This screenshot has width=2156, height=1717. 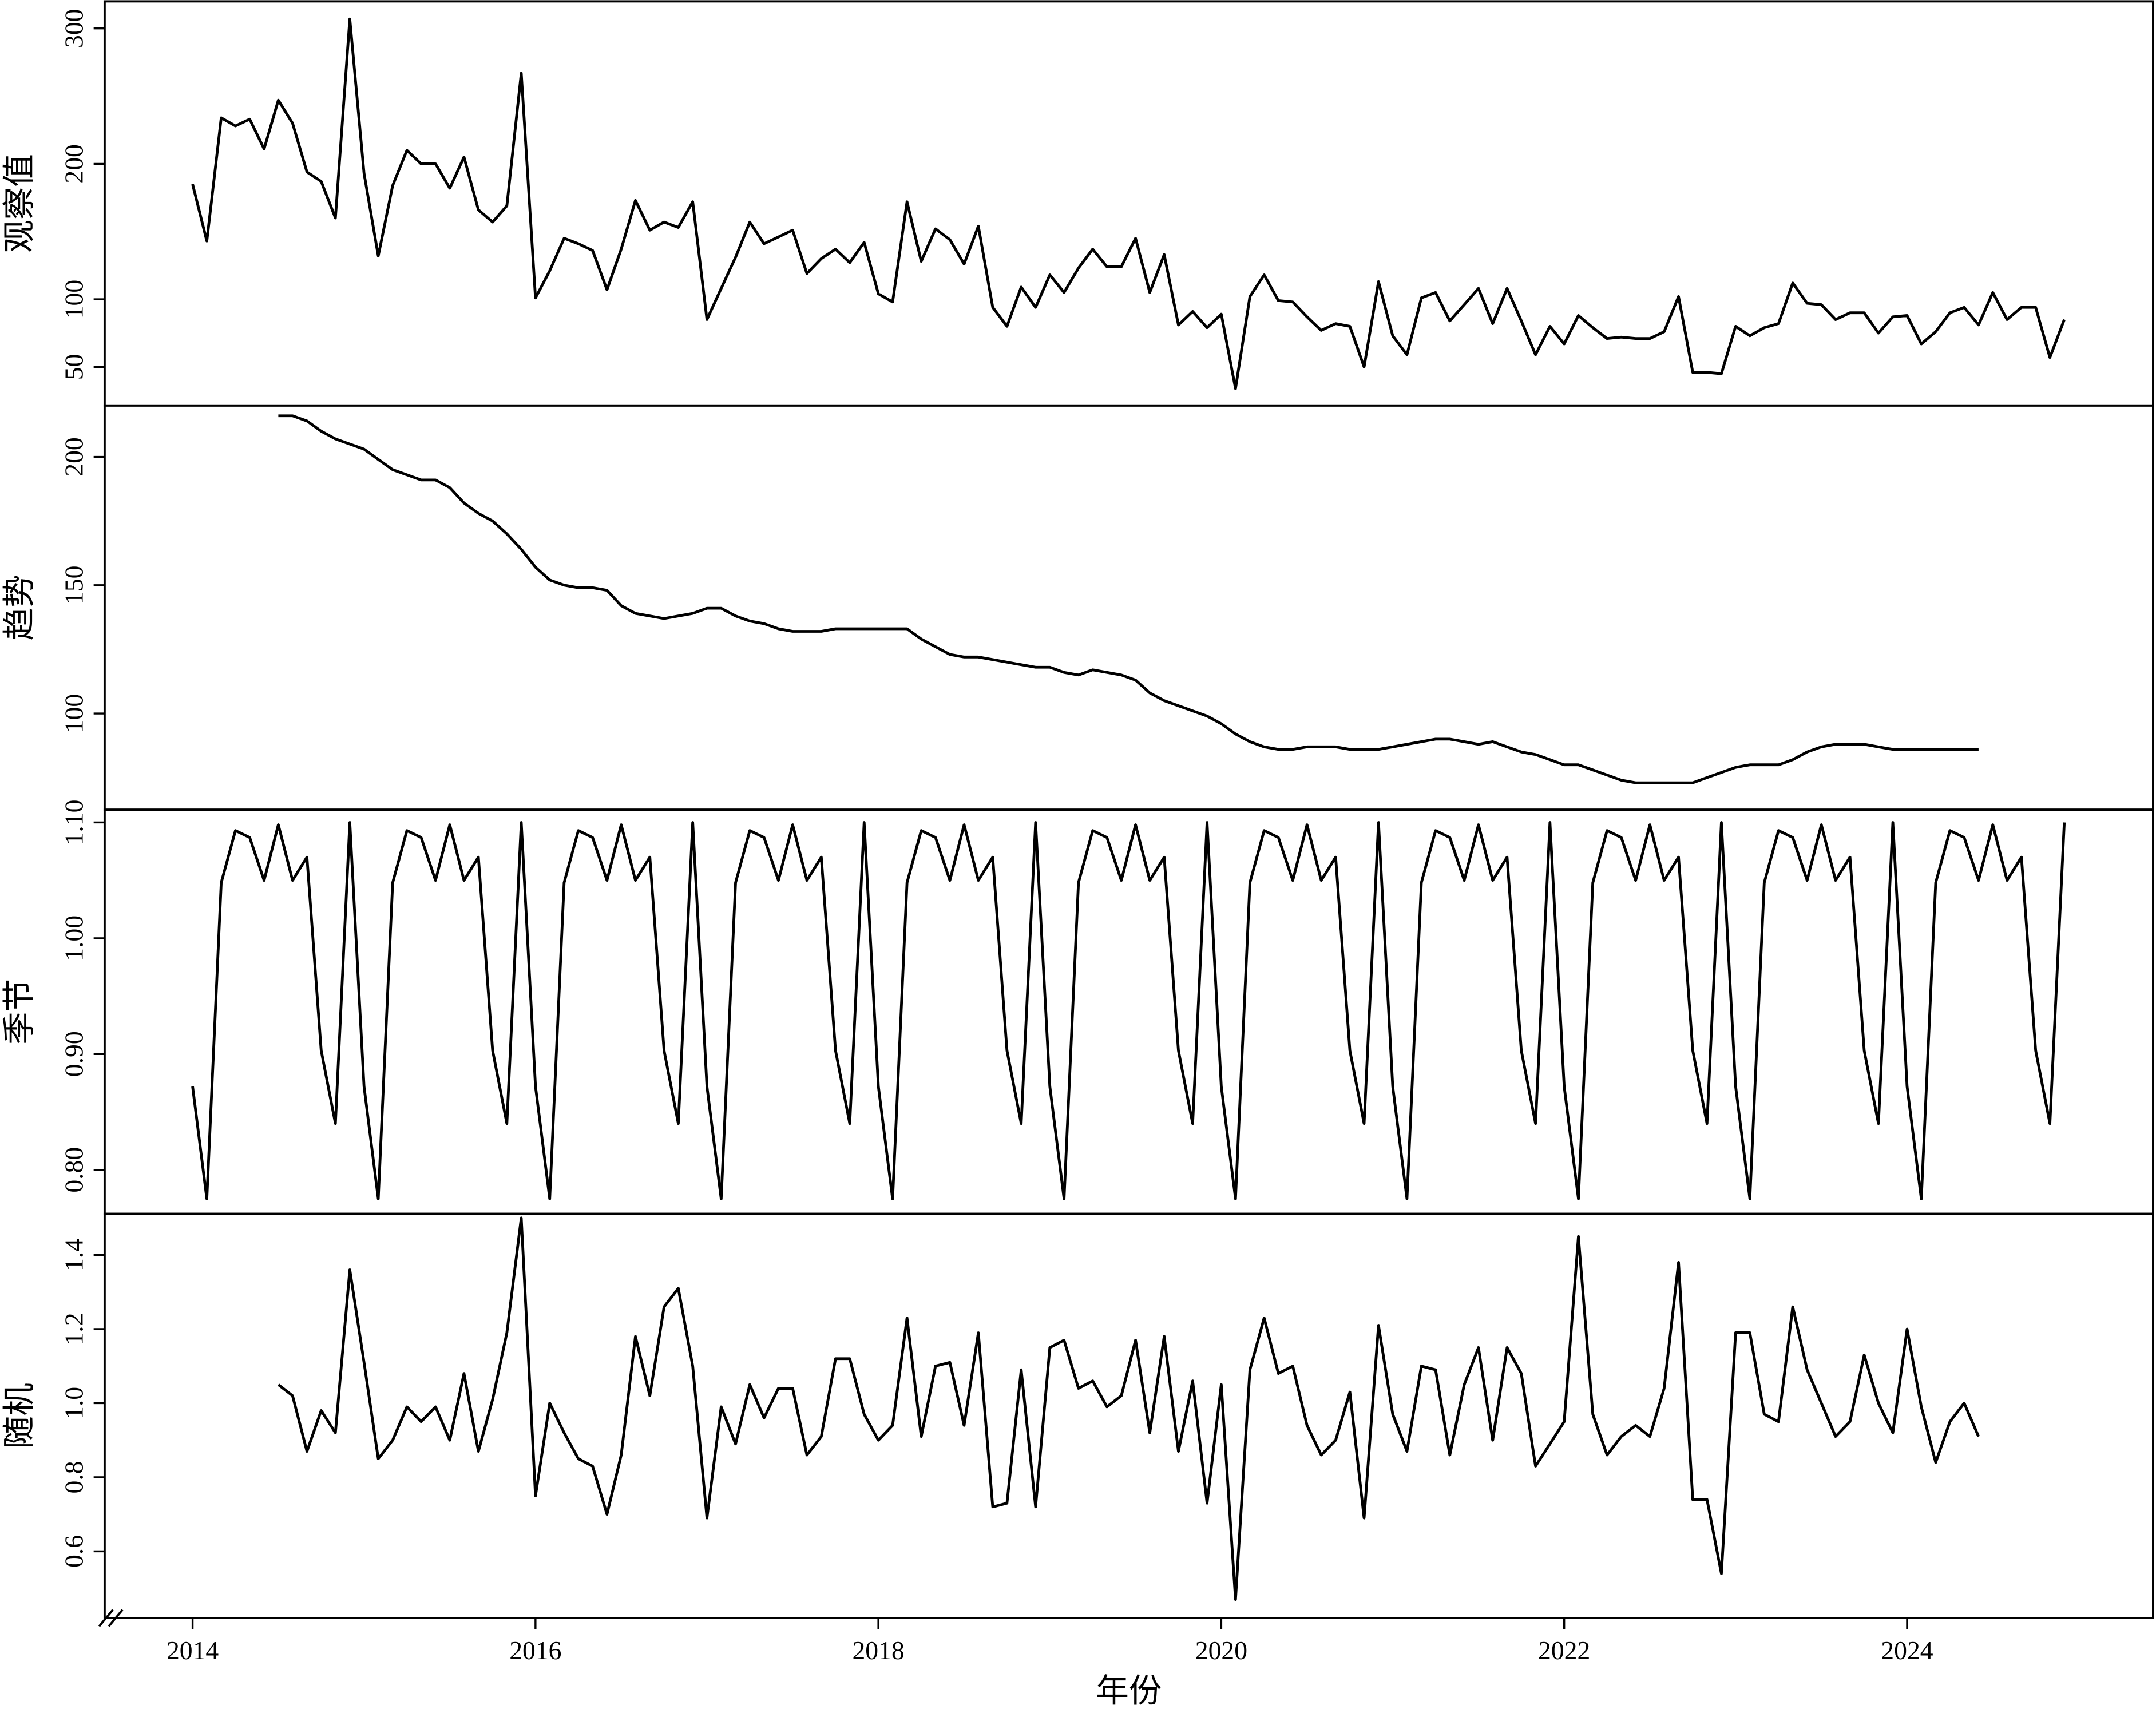 I want to click on y-tick-label: 0.8, so click(x=73, y=1477).